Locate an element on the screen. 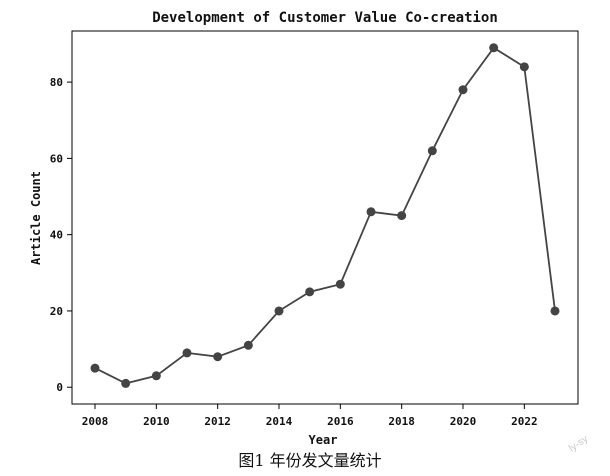  data-point-2022 is located at coordinates (524, 67).